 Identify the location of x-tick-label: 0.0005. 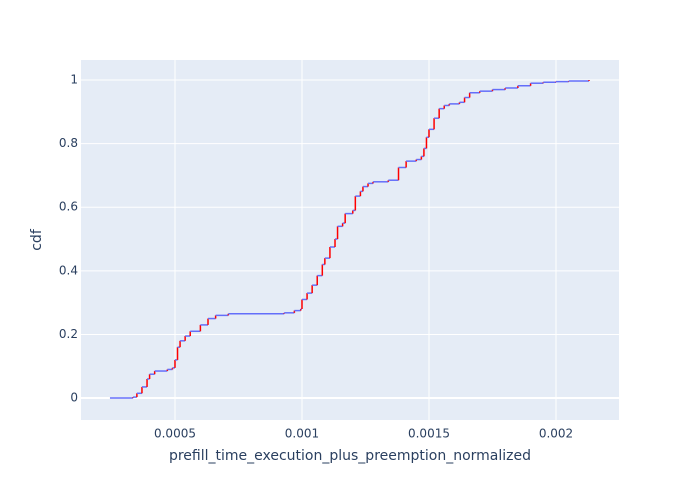
(175, 434).